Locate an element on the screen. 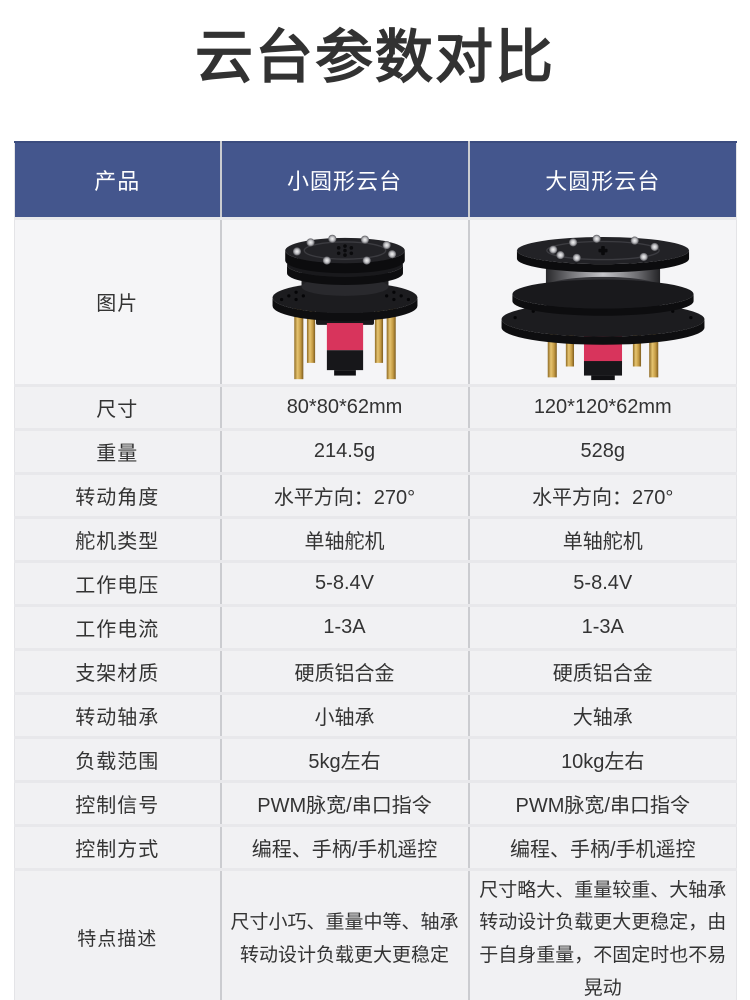 The width and height of the screenshot is (750, 1000). small-gimbal-value: 1-3A is located at coordinates (345, 628).